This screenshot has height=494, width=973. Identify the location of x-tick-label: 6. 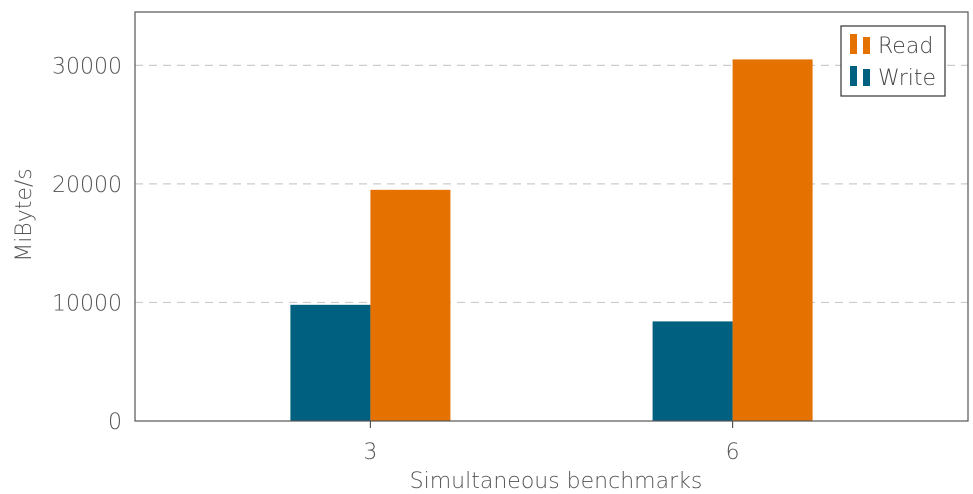
(733, 452).